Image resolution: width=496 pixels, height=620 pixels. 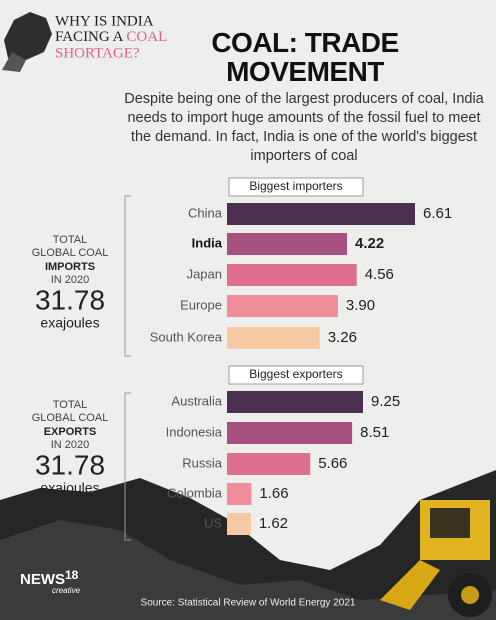 I want to click on stat-label: EXPORTS, so click(x=70, y=432).